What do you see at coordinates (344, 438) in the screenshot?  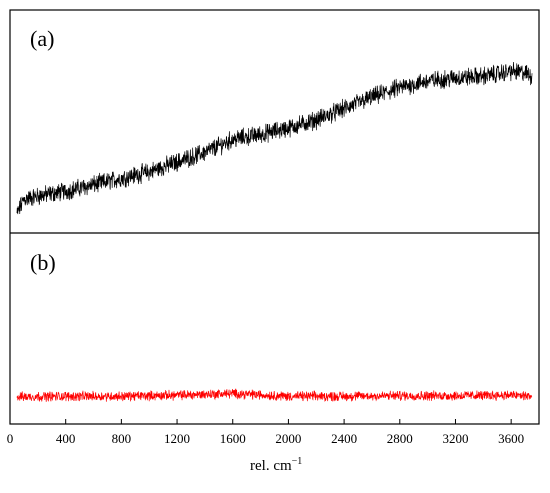 I see `x-tick-label: 2400` at bounding box center [344, 438].